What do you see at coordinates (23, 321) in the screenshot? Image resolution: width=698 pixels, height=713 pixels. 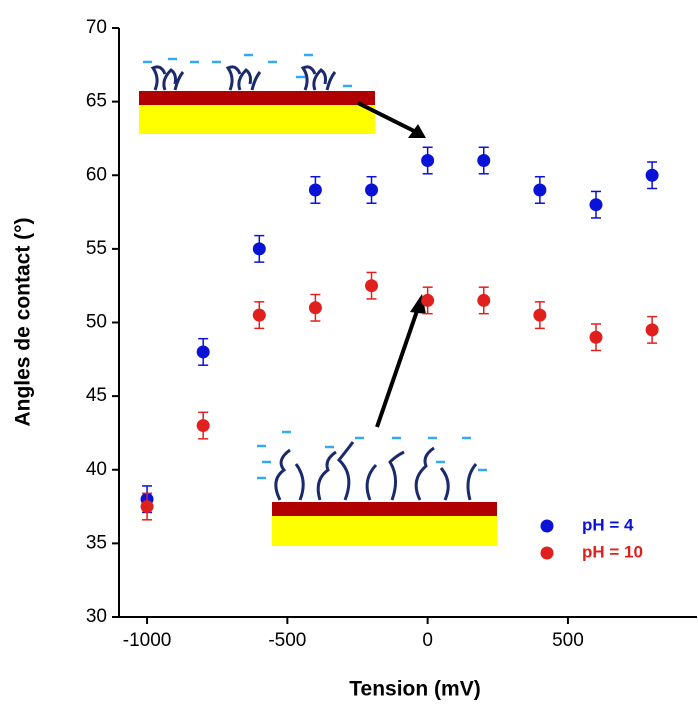 I see `y-axis-label: Angles de contact (°)` at bounding box center [23, 321].